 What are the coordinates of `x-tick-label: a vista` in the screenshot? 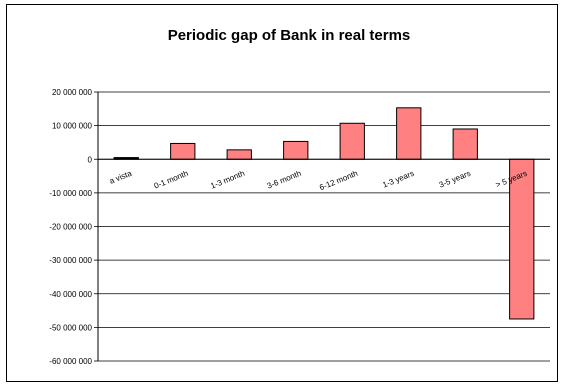 It's located at (120, 177).